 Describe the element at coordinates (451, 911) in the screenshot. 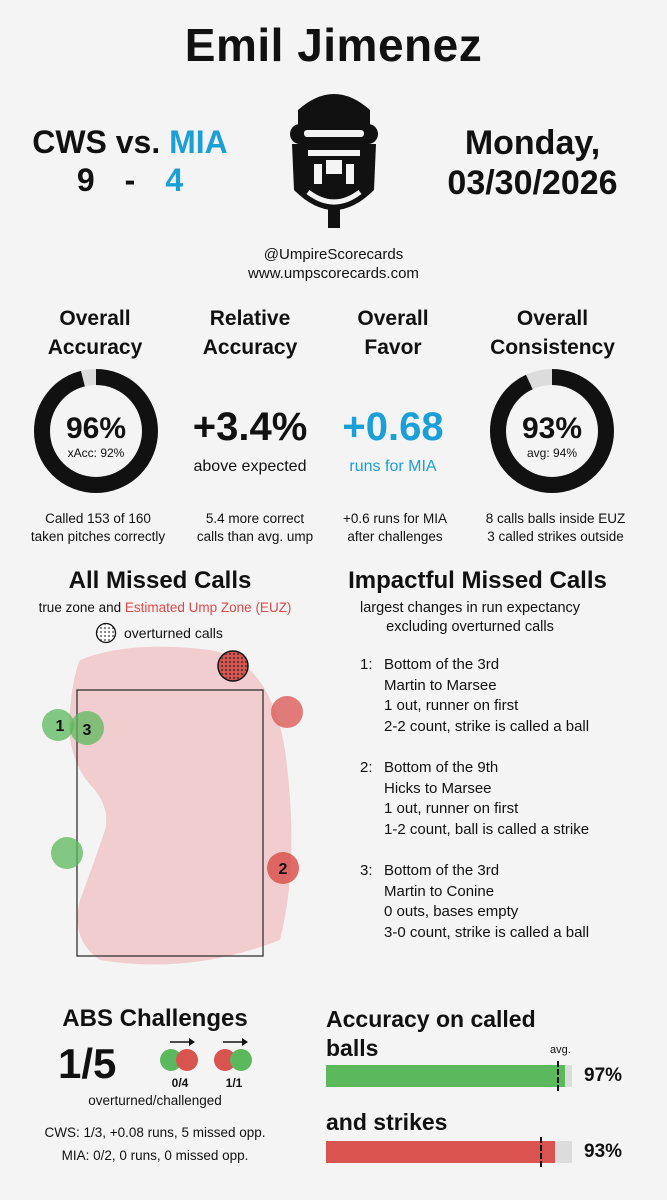

I see `item-situation: 0 outs, bases empty` at that location.